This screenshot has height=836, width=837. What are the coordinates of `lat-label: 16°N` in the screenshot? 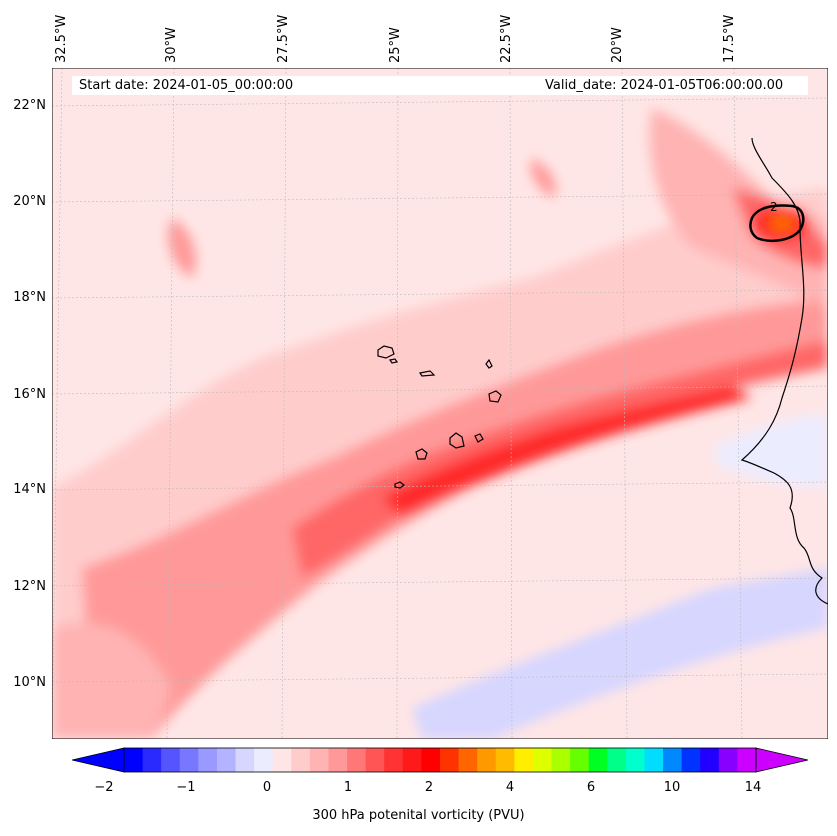 It's located at (29, 394).